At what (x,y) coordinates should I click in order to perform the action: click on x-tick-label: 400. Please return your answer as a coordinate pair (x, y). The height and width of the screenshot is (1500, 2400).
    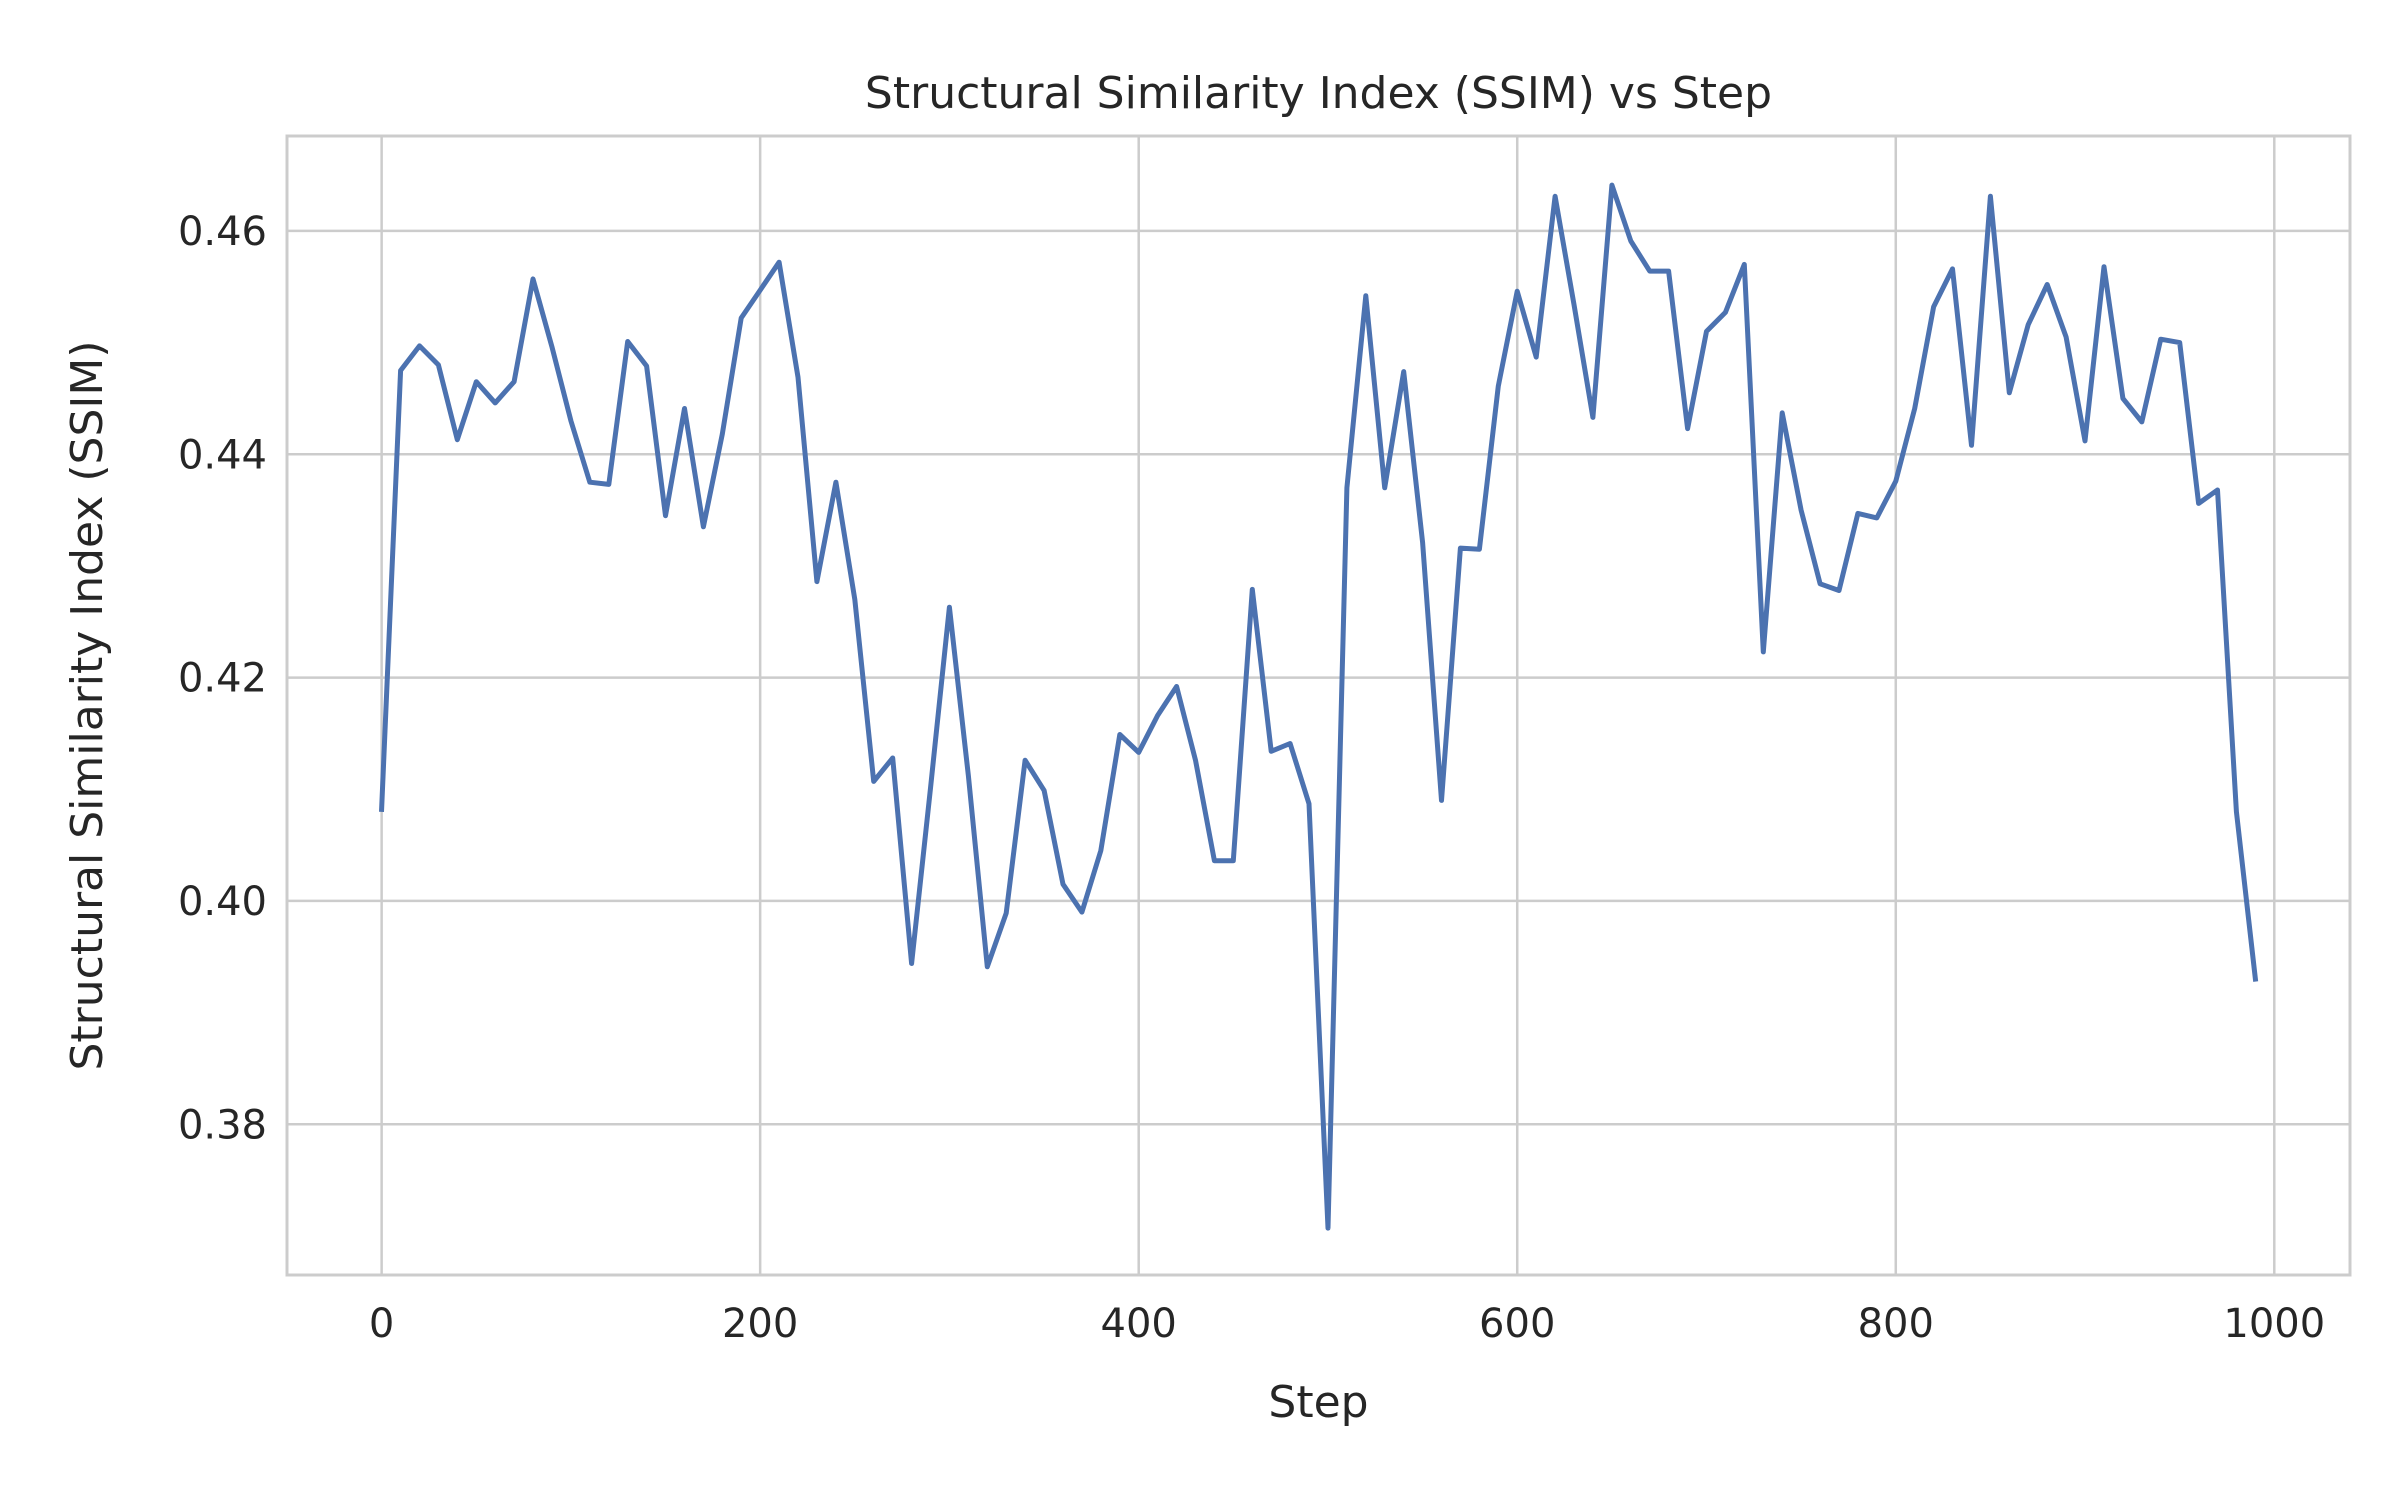
    Looking at the image, I should click on (1139, 1324).